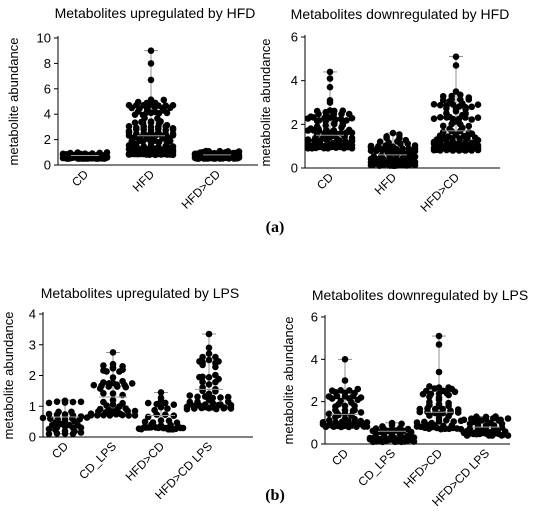 The image size is (550, 520). I want to click on y-tick-label: 6, so click(294, 37).